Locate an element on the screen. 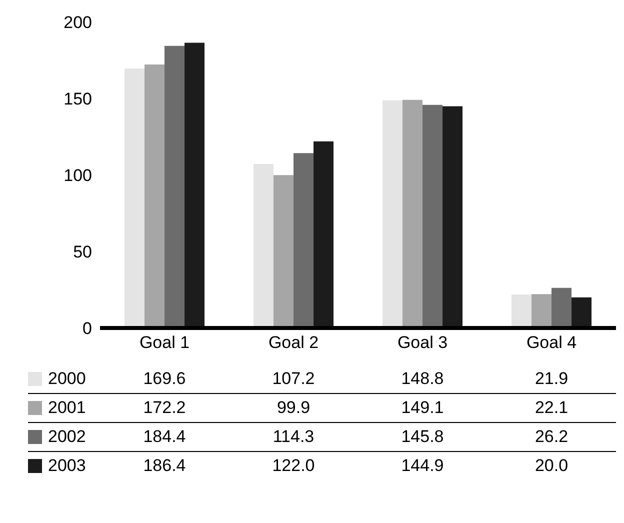 The width and height of the screenshot is (624, 523). data-label: 145.8 is located at coordinates (422, 437).